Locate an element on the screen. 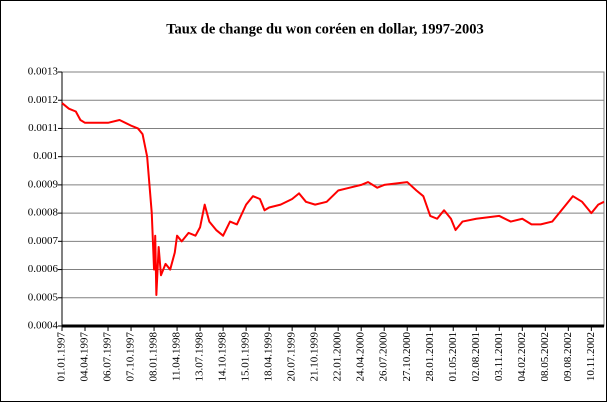  x-tick-label: 11.04.1998 is located at coordinates (177, 357).